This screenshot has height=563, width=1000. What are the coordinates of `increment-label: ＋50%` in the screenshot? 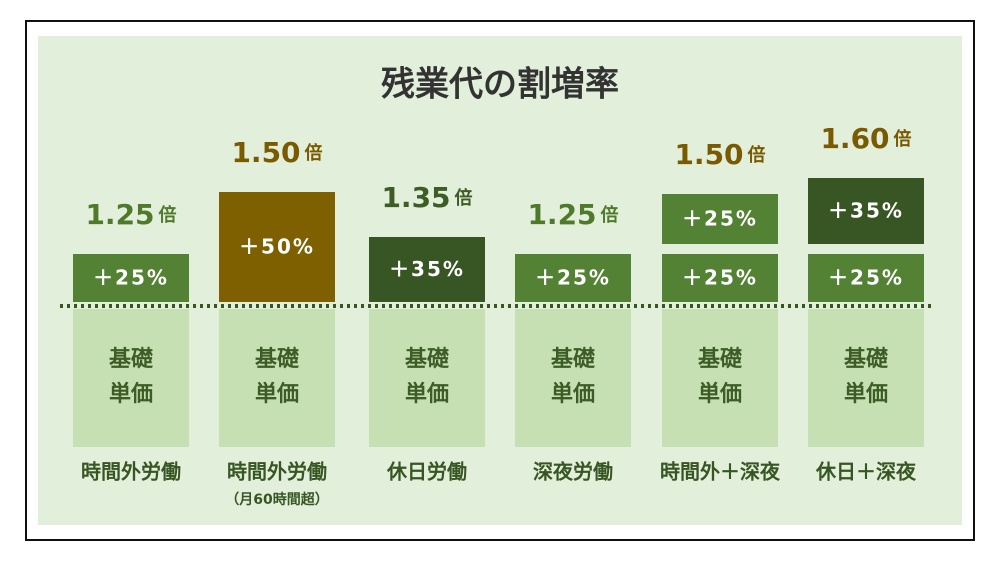 It's located at (277, 247).